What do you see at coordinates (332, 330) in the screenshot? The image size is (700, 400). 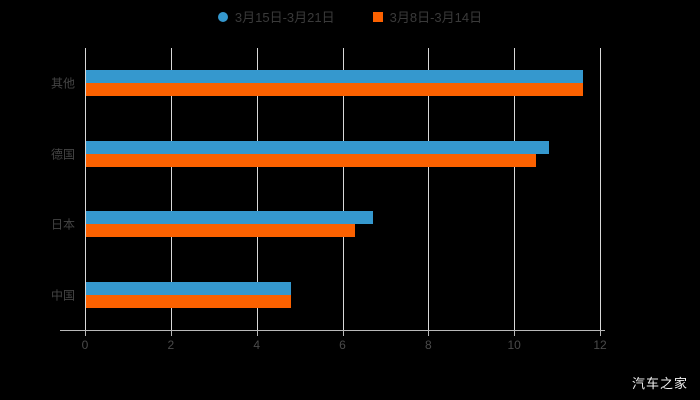 I see `x-axis-line` at bounding box center [332, 330].